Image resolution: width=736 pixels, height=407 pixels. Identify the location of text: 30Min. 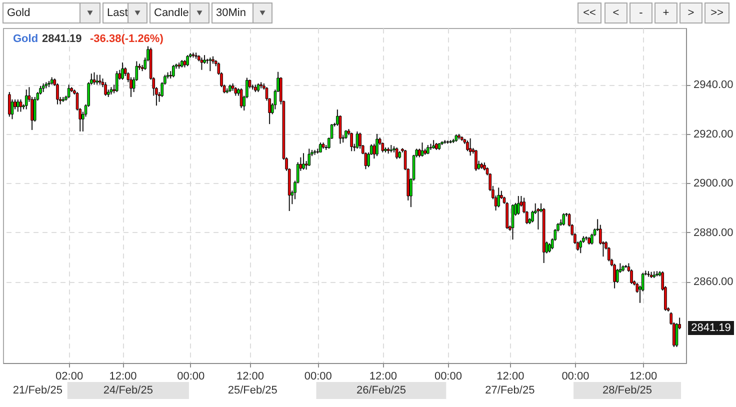
(231, 13).